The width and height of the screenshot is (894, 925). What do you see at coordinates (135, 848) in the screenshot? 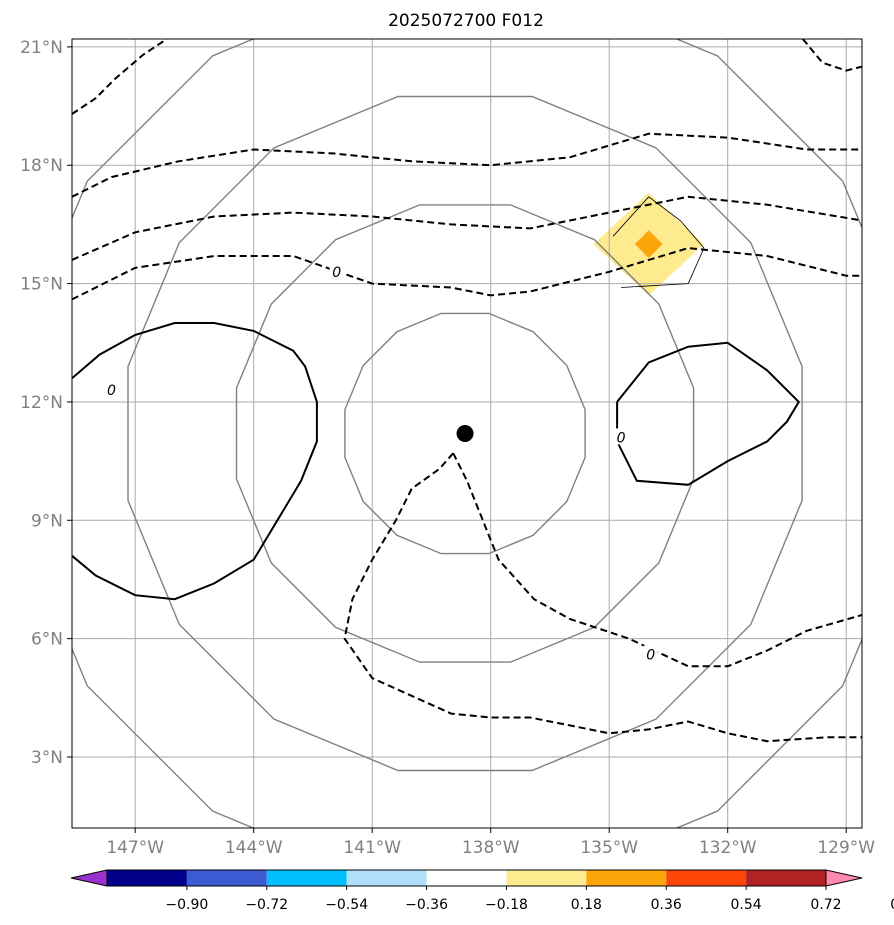
I see `x-tick-label-0: 147°W` at bounding box center [135, 848].